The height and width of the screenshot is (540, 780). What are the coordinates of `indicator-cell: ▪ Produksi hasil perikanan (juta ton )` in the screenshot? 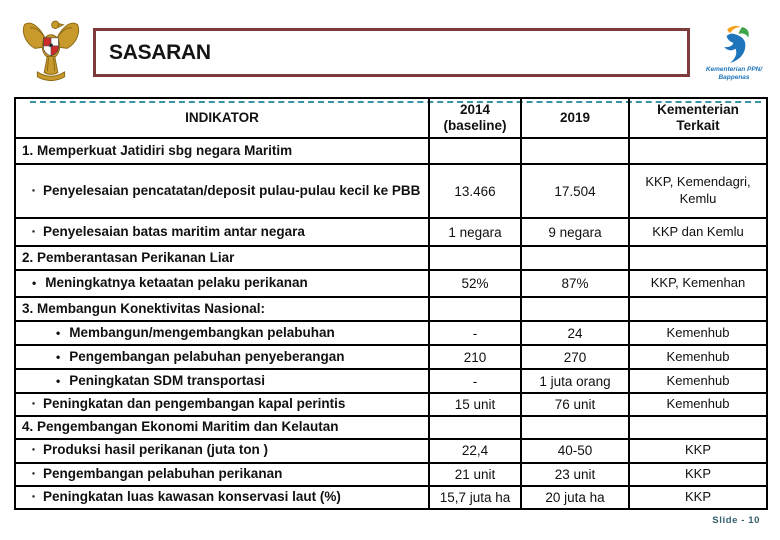 It's located at (222, 450).